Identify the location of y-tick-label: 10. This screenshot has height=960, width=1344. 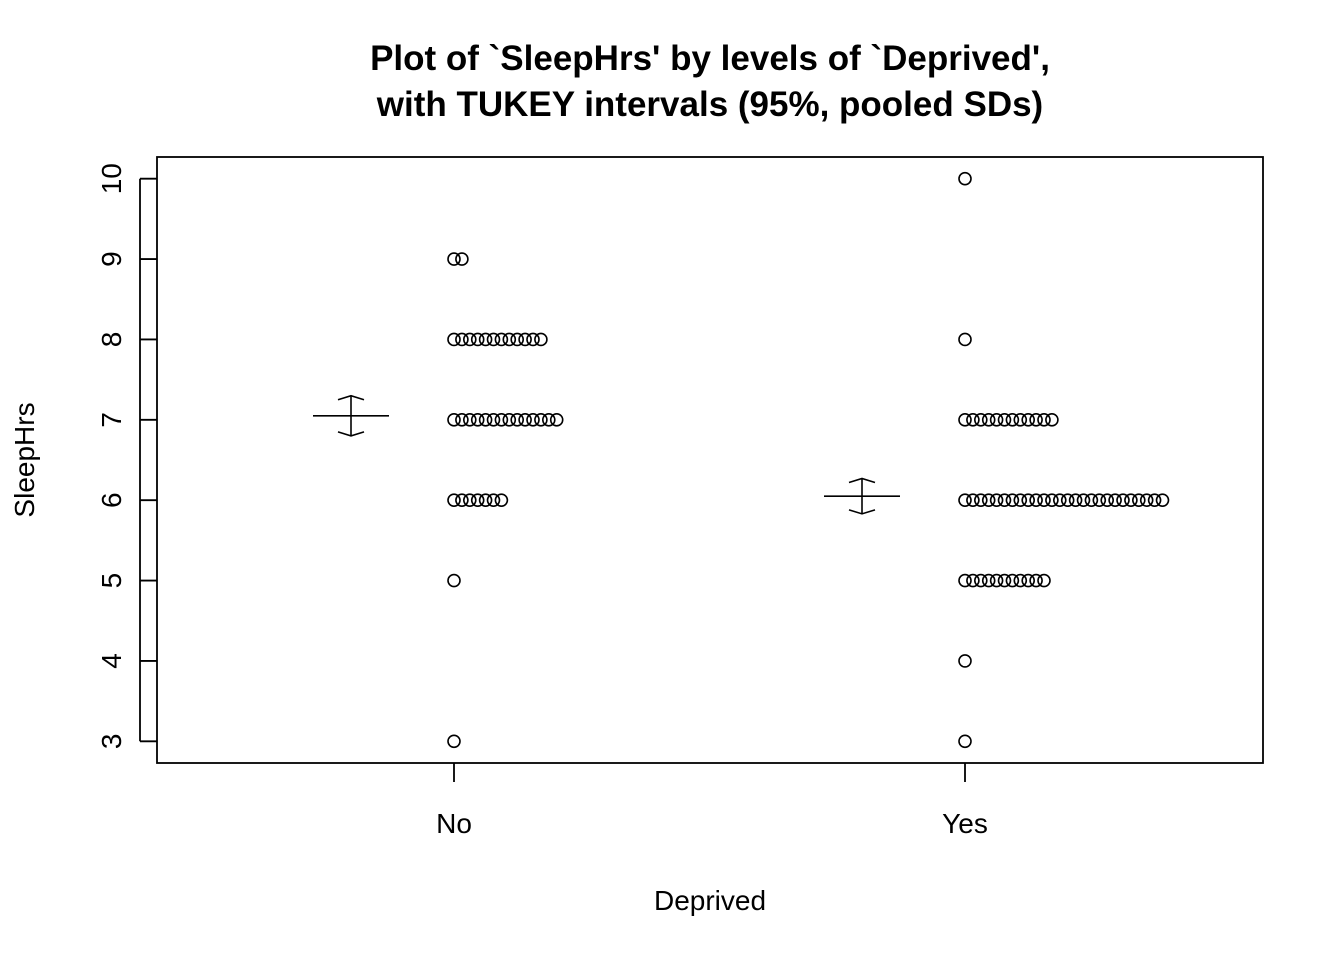
(111, 178).